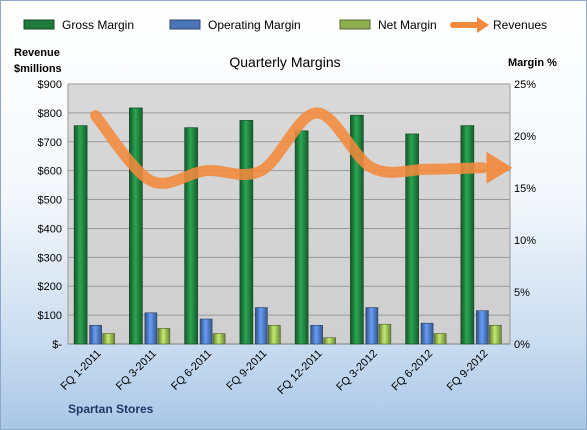  I want to click on legend-label: Gross Margin, so click(98, 25).